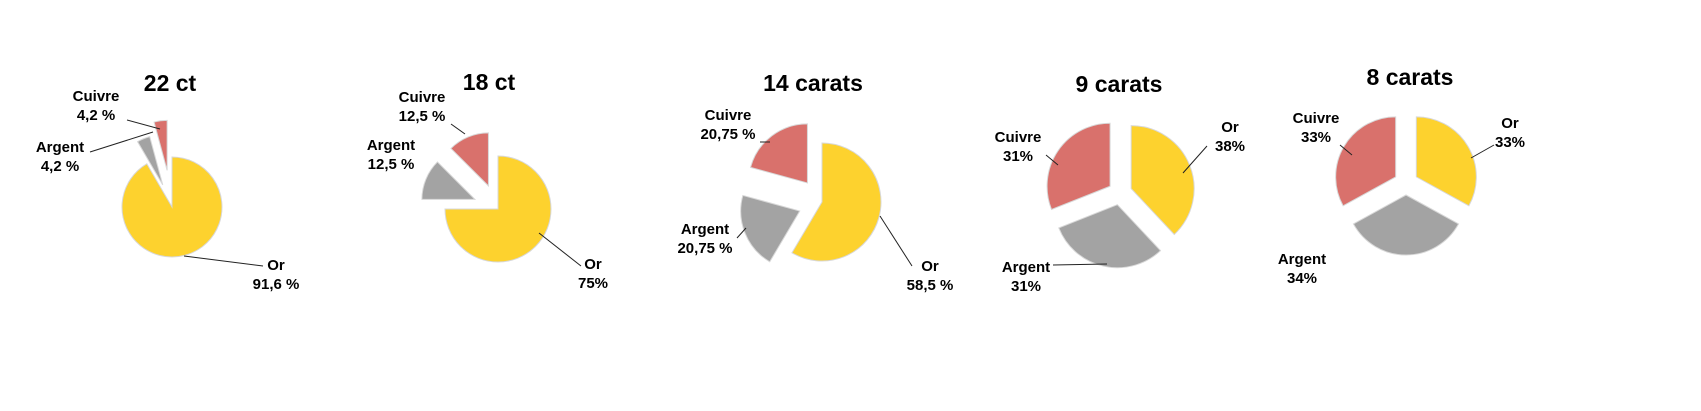 The width and height of the screenshot is (1701, 411). I want to click on pie-chart-22-ct: 22 ct Or 91,6 % Argent 4,2 % Cuivre 4,2 %, so click(168, 181).